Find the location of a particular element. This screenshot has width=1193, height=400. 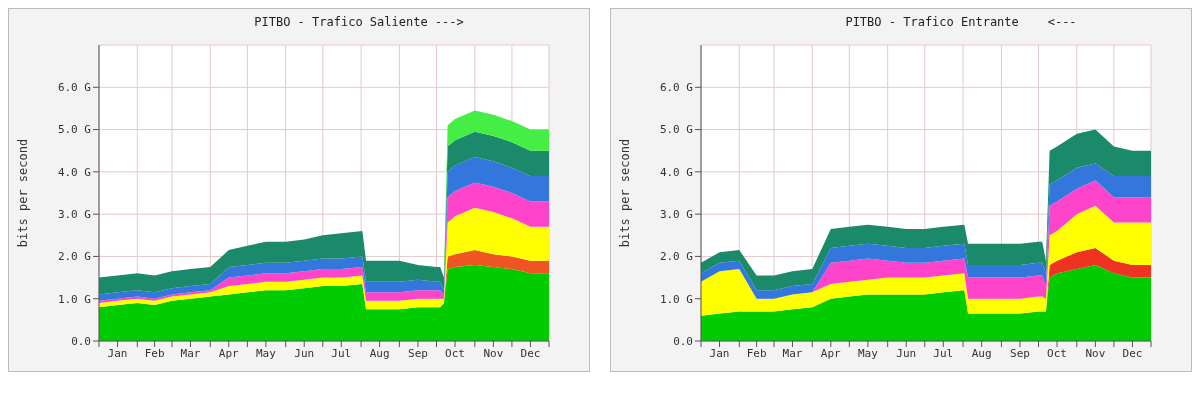

chart-title: PITBO - Trafico Saliente ---> is located at coordinates (359, 23).